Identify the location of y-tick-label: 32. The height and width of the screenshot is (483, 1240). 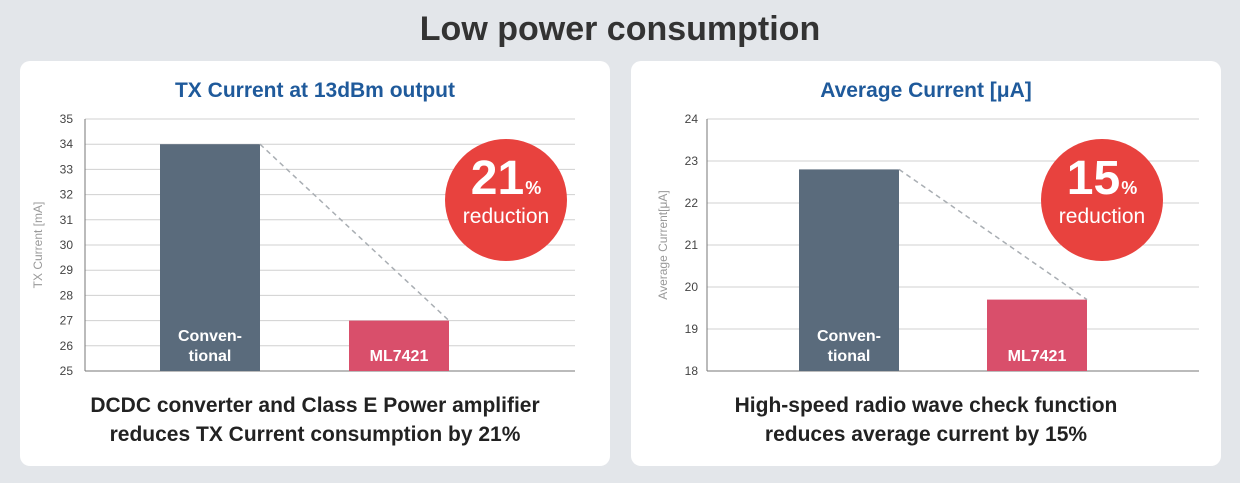
(67, 195).